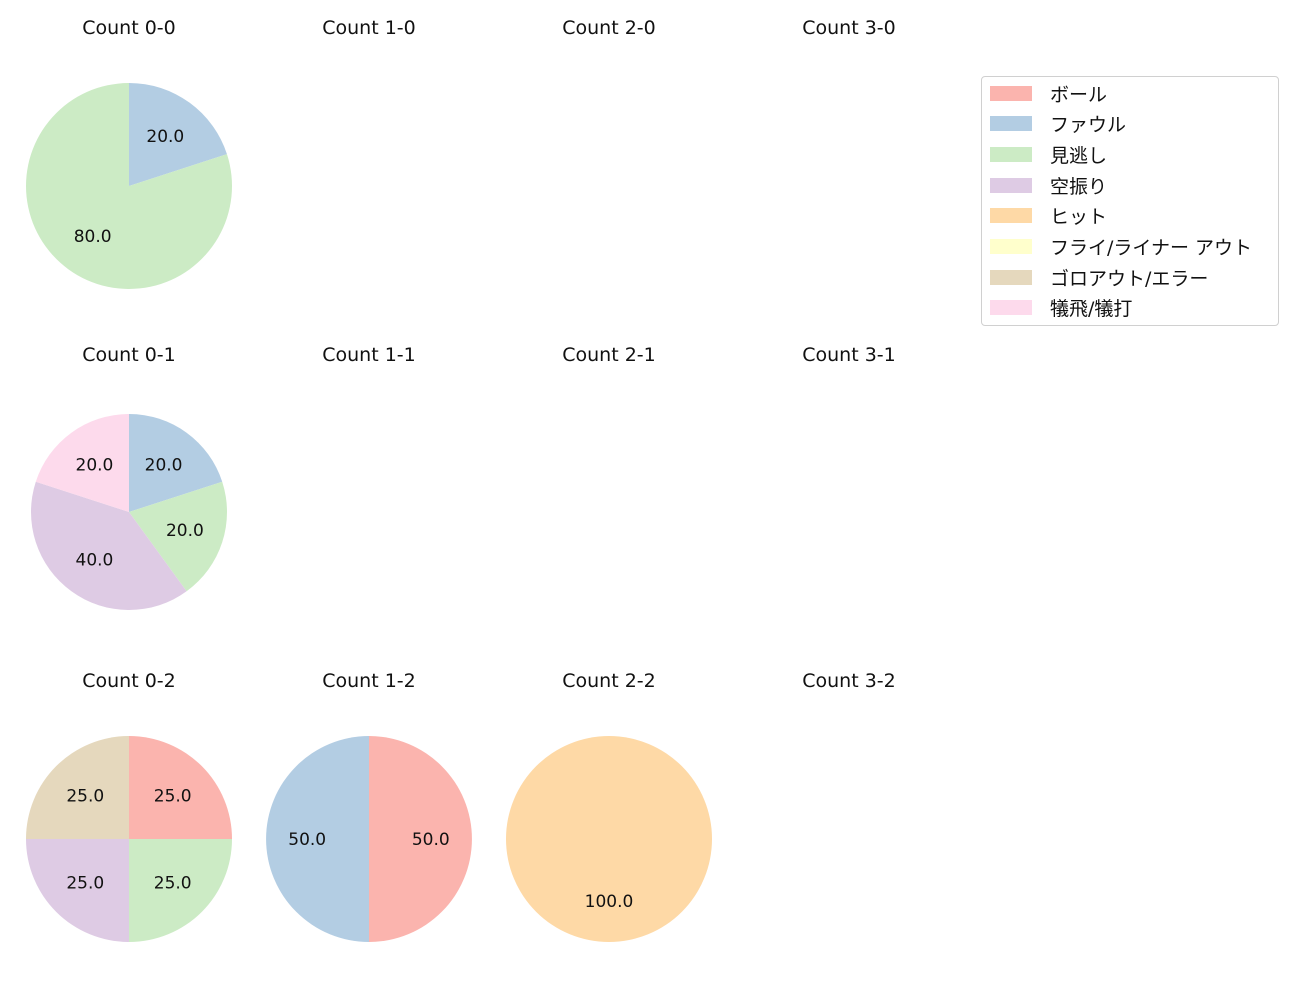  I want to click on slice-label: 80.0, so click(93, 237).